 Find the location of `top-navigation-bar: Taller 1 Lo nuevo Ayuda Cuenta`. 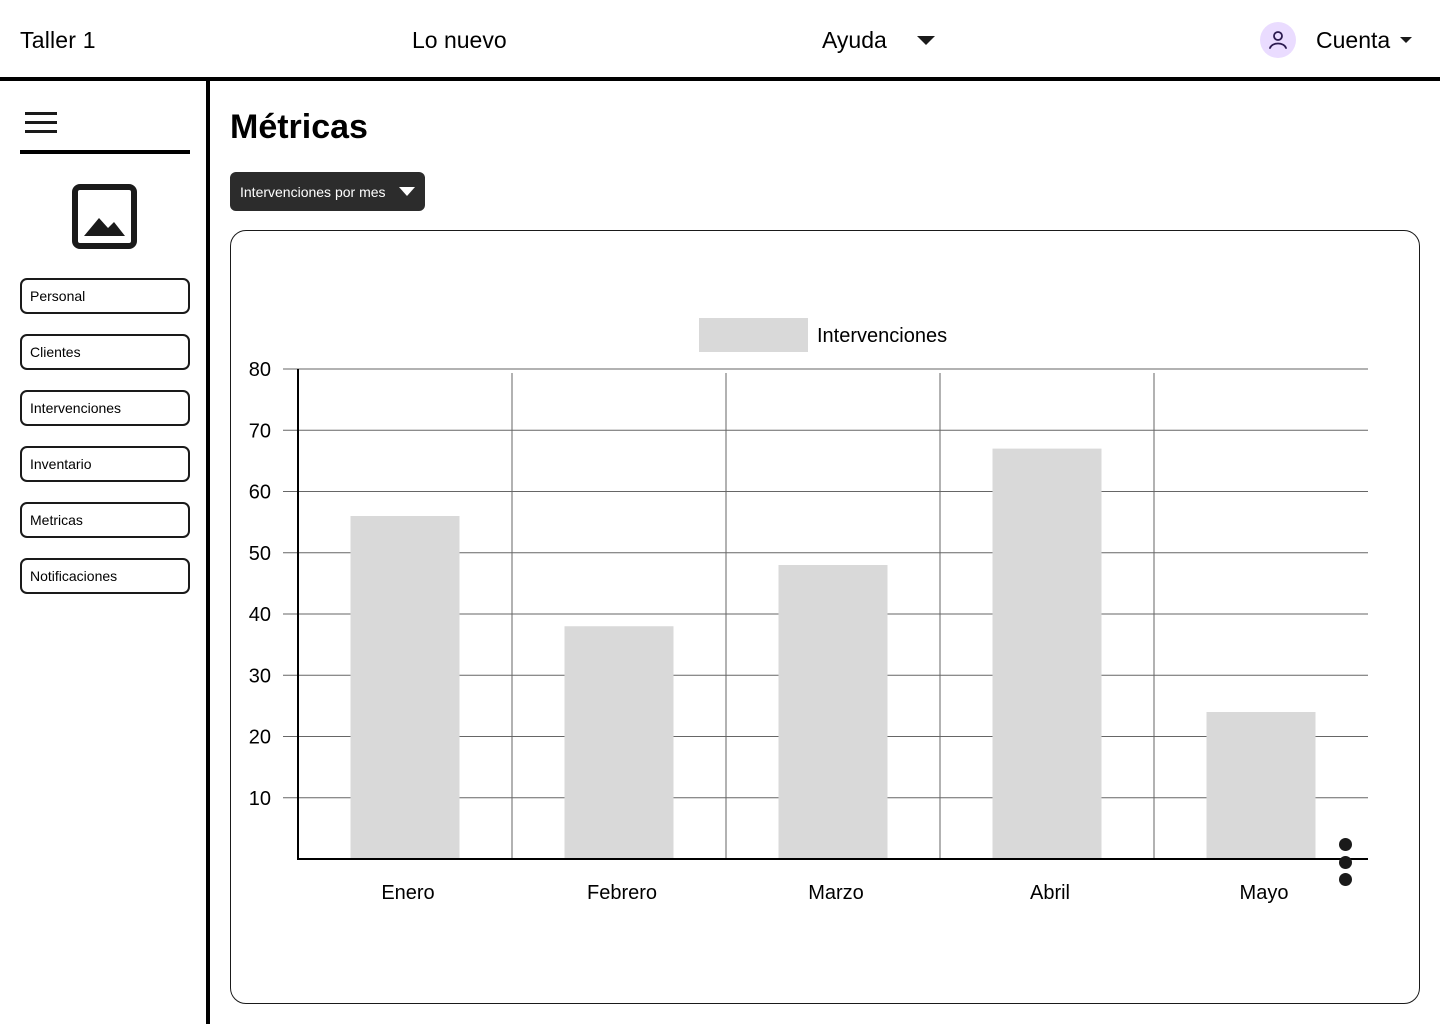

top-navigation-bar: Taller 1 Lo nuevo Ayuda Cuenta is located at coordinates (720, 39).